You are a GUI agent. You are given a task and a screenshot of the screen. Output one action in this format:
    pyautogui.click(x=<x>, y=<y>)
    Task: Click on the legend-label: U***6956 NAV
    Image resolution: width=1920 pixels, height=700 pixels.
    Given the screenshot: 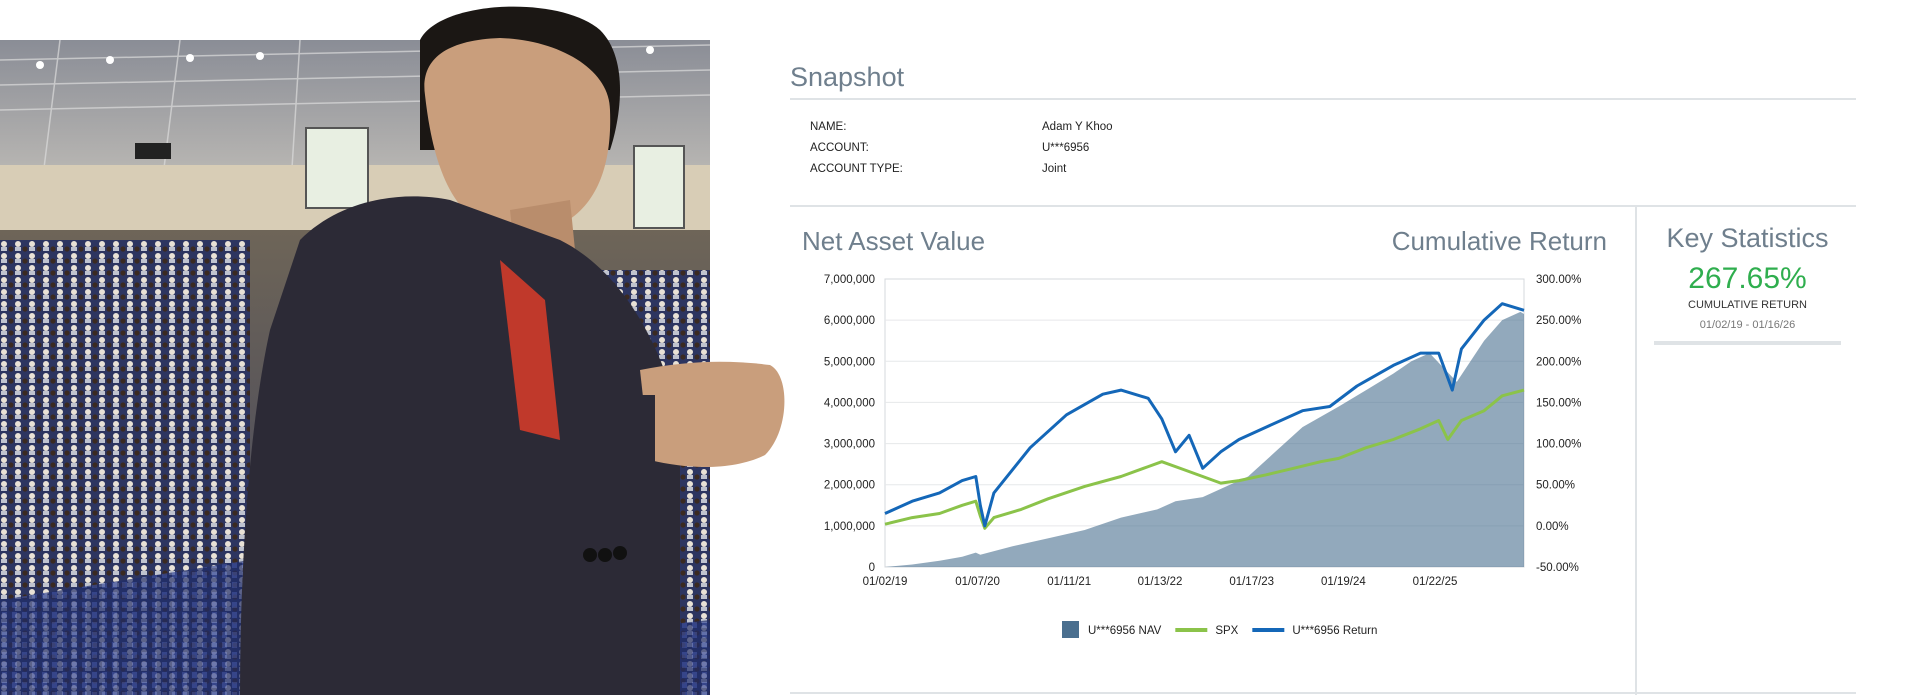 What is the action you would take?
    pyautogui.click(x=1125, y=631)
    